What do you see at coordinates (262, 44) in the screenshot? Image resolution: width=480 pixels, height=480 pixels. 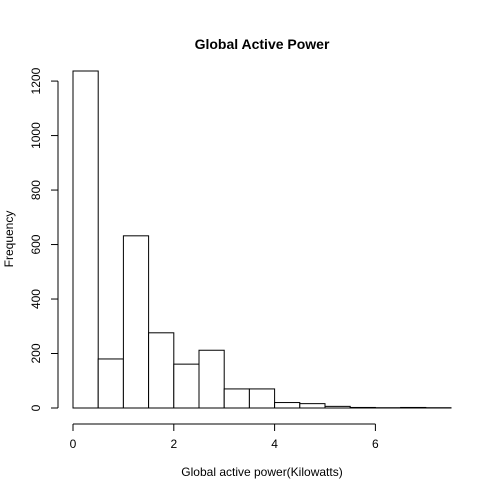 I see `chart-title: Global Active Power` at bounding box center [262, 44].